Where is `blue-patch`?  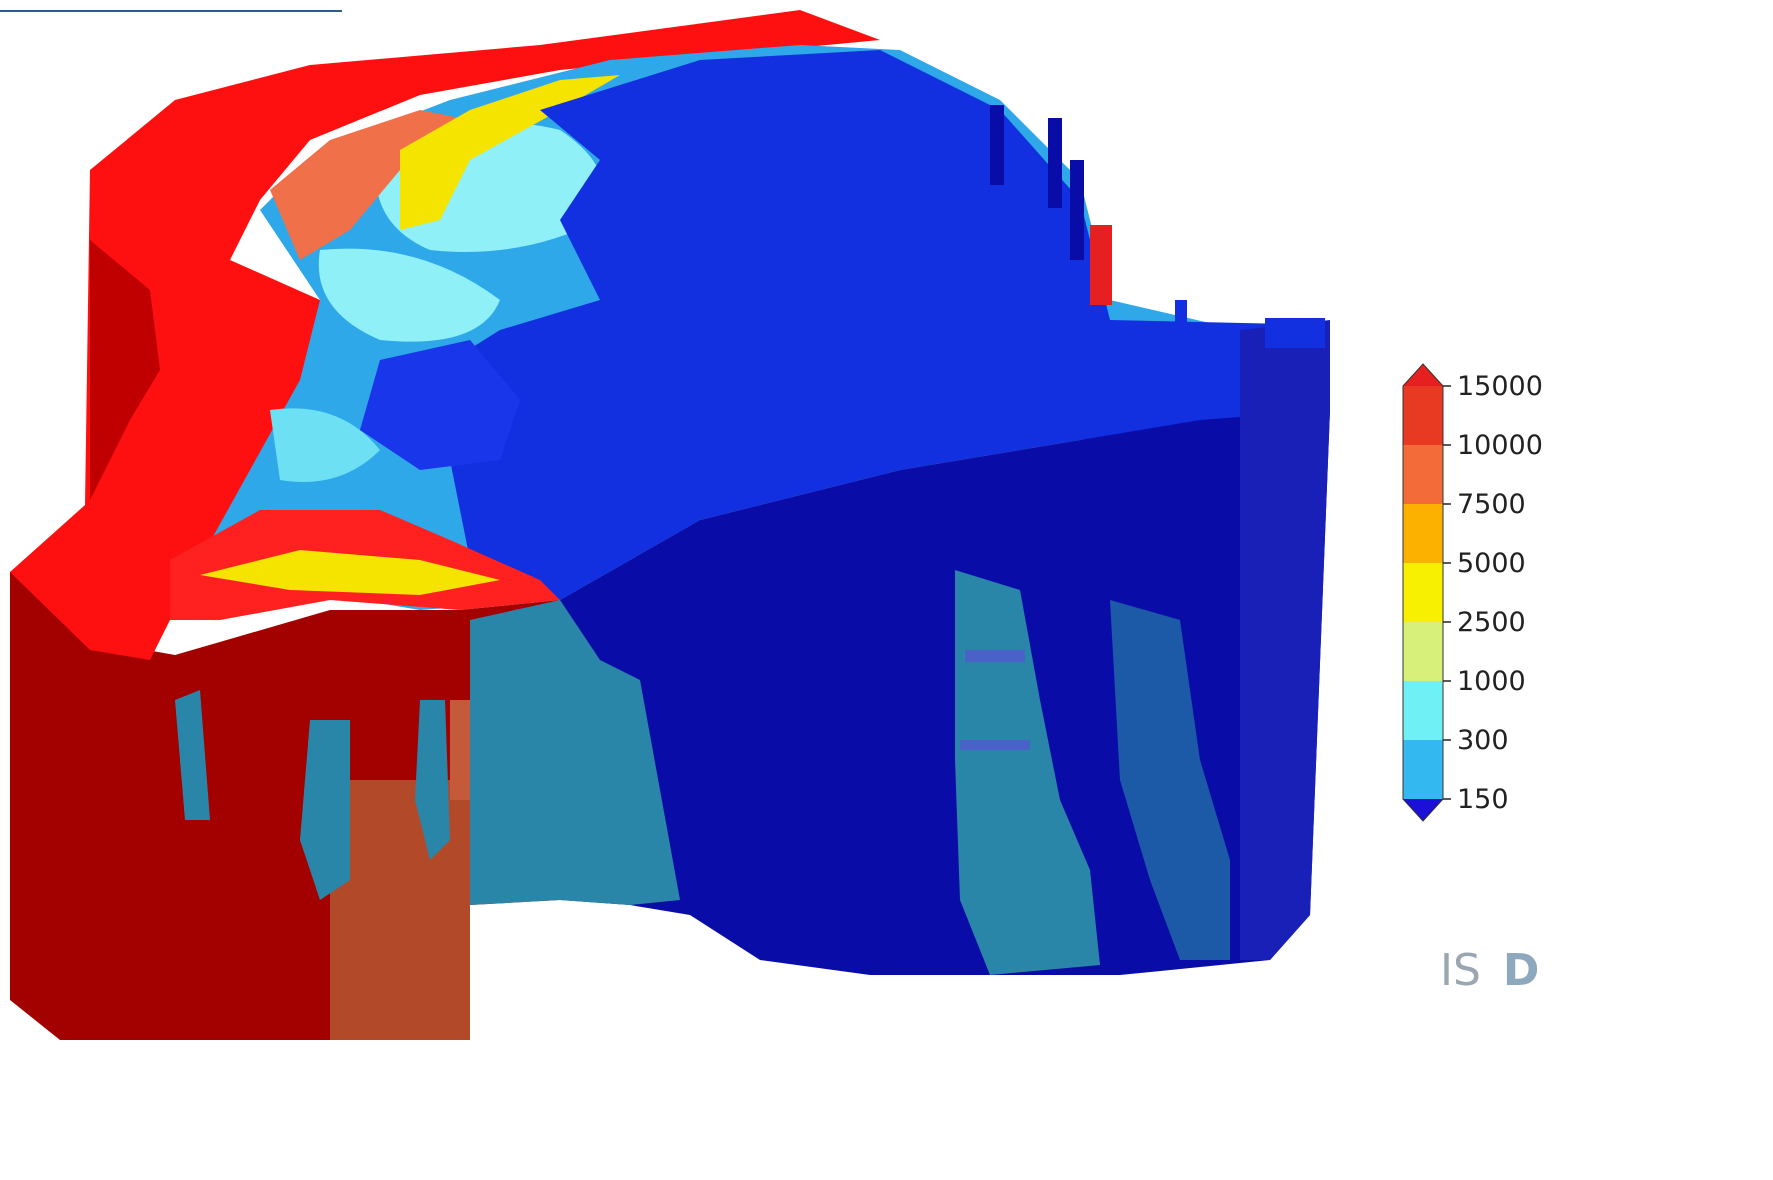
blue-patch is located at coordinates (440, 405).